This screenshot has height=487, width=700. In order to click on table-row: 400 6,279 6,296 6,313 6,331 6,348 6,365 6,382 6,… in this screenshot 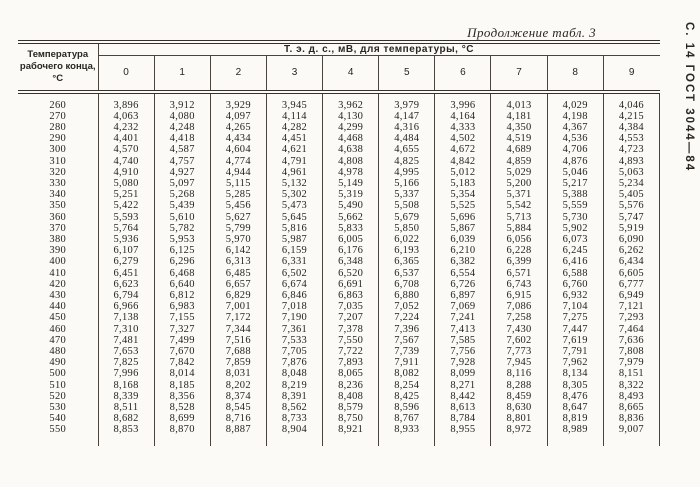, I will do `click(339, 262)`.